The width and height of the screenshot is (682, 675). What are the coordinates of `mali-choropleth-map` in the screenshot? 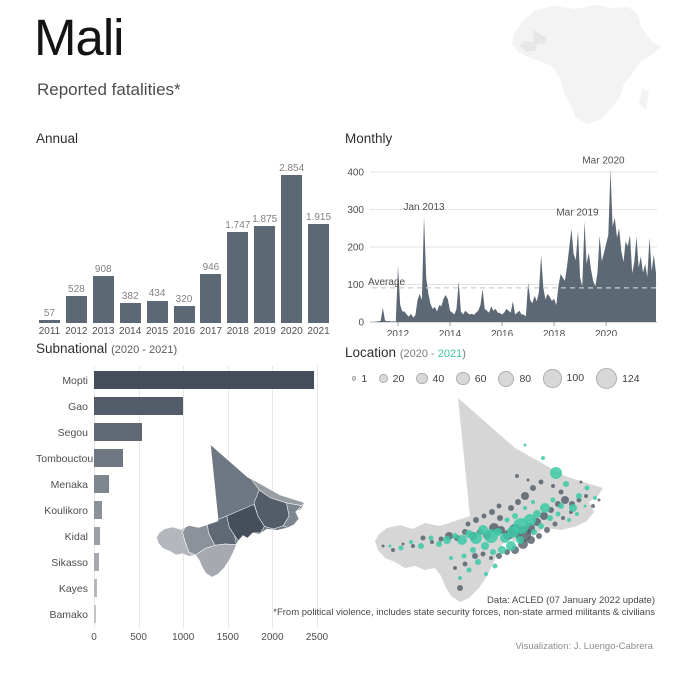 It's located at (231, 511).